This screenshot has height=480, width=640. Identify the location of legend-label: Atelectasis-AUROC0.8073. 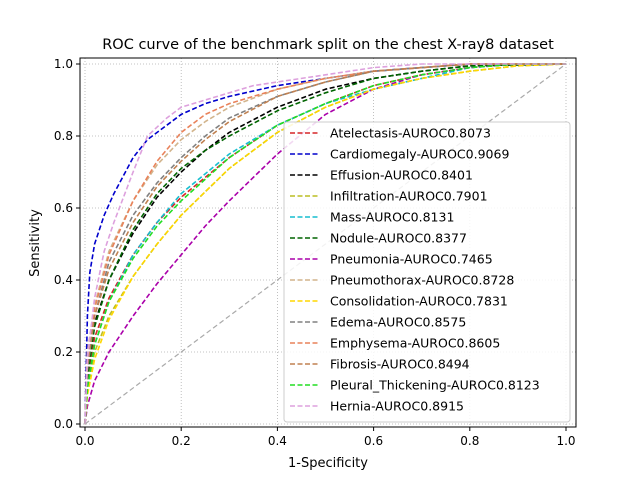
(410, 133).